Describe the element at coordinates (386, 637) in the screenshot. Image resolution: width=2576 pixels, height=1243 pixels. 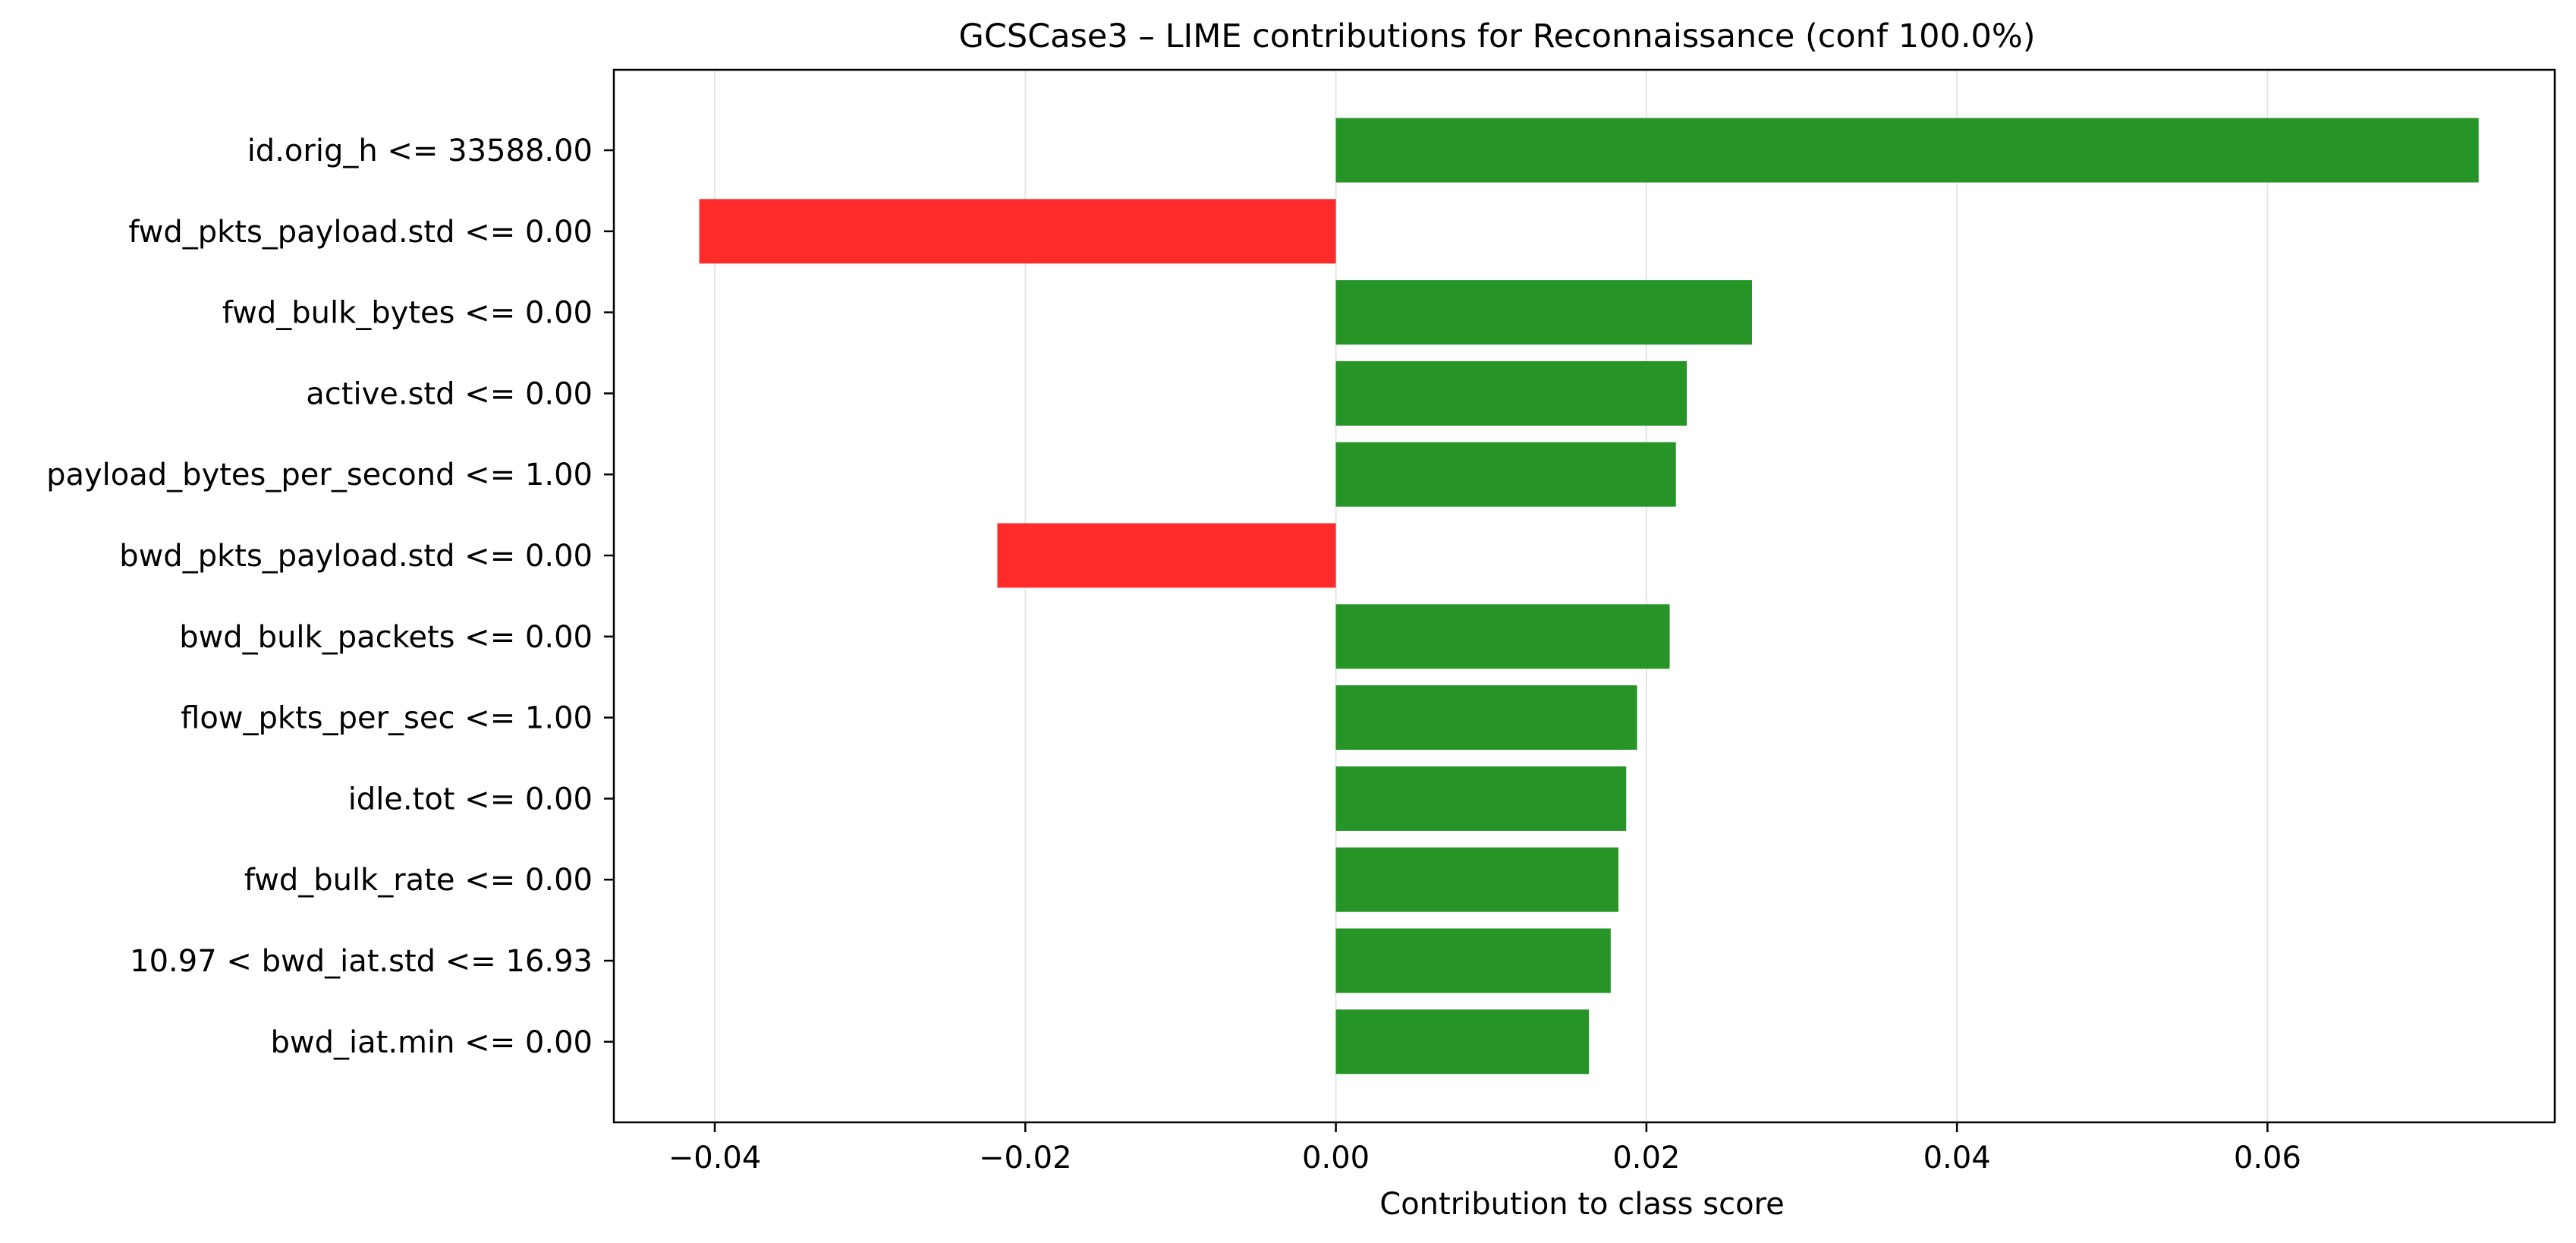
I see `y-tick-label: bwd_bulk_packets <= 0.00` at that location.